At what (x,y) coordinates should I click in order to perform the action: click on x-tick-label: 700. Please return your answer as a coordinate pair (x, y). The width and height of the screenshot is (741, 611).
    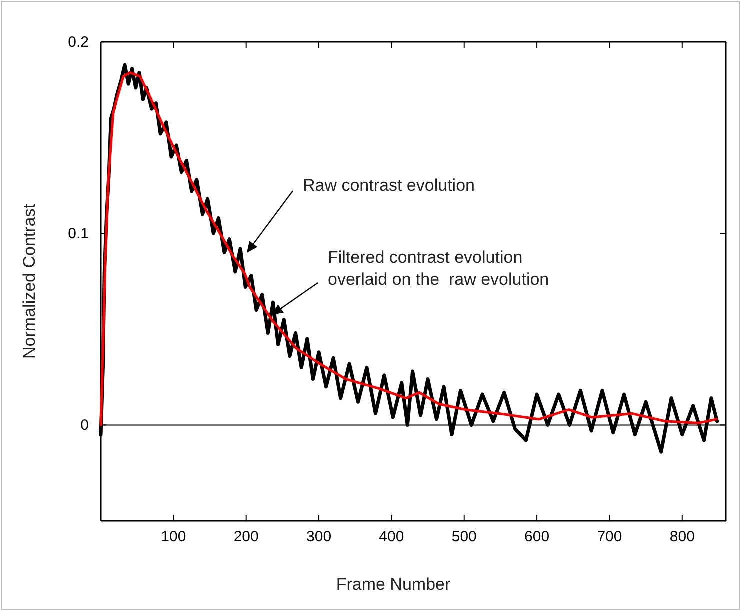
    Looking at the image, I should click on (609, 537).